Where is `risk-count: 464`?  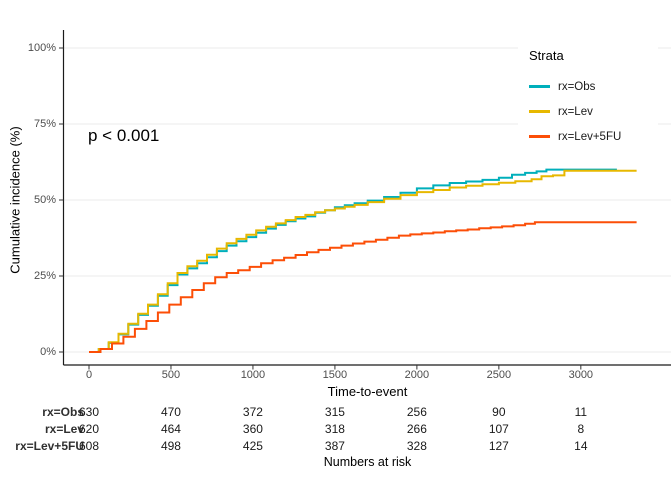
risk-count: 464 is located at coordinates (170, 429).